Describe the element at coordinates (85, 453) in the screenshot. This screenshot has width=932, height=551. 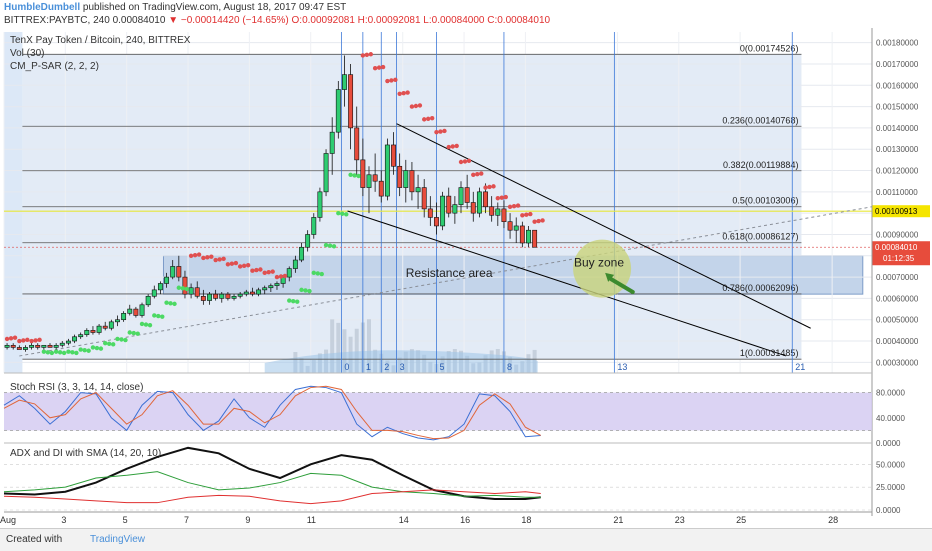
I see `adx-title: ADX and DI with SMA (14, 20, 10)` at that location.